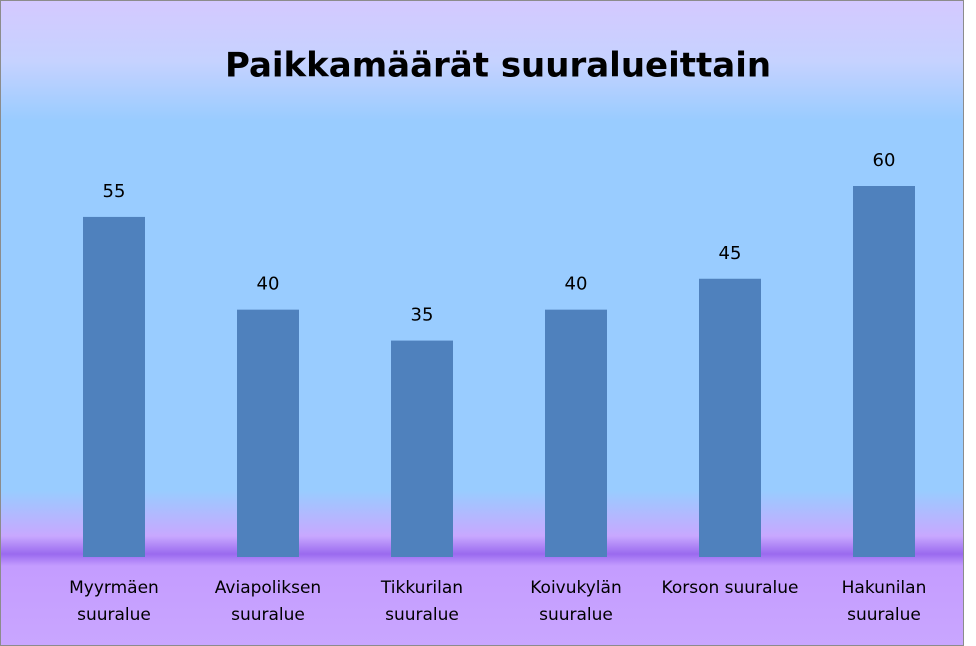 Image resolution: width=976 pixels, height=646 pixels. What do you see at coordinates (730, 588) in the screenshot?
I see `x-tick-label: Korson suuralue` at bounding box center [730, 588].